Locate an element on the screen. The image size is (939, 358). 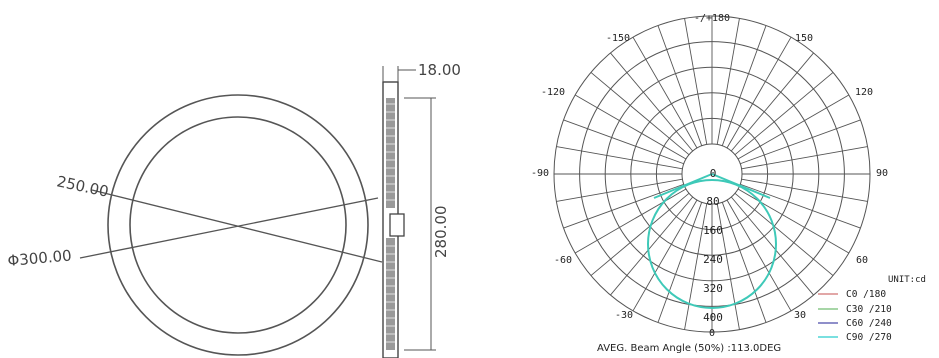
unit-label: UNIT:cd is located at coordinates (907, 280).